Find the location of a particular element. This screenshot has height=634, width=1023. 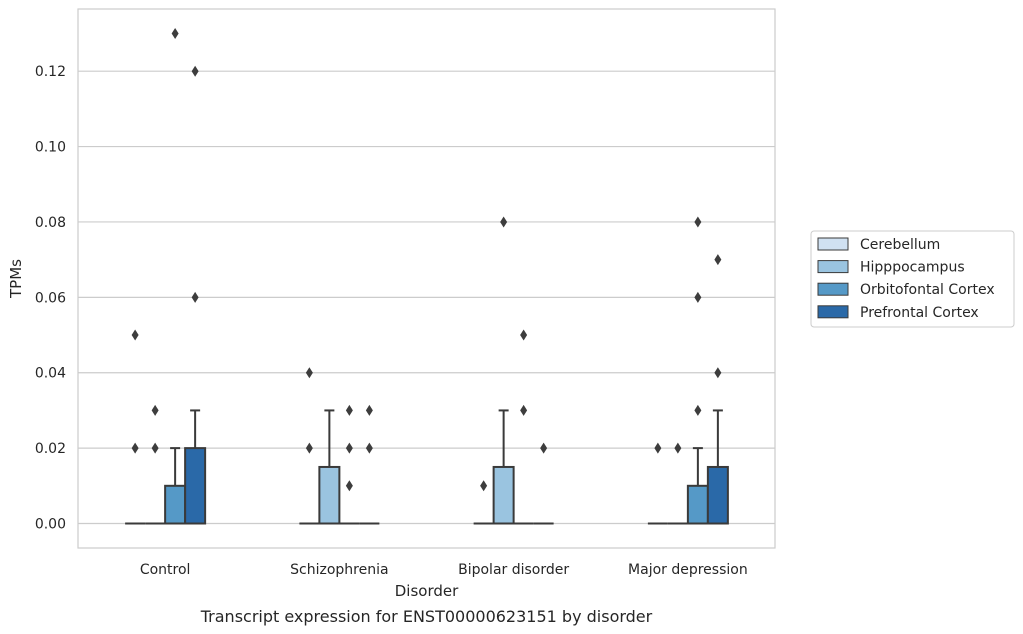

y-tick-label: 0.00 is located at coordinates (50, 525).